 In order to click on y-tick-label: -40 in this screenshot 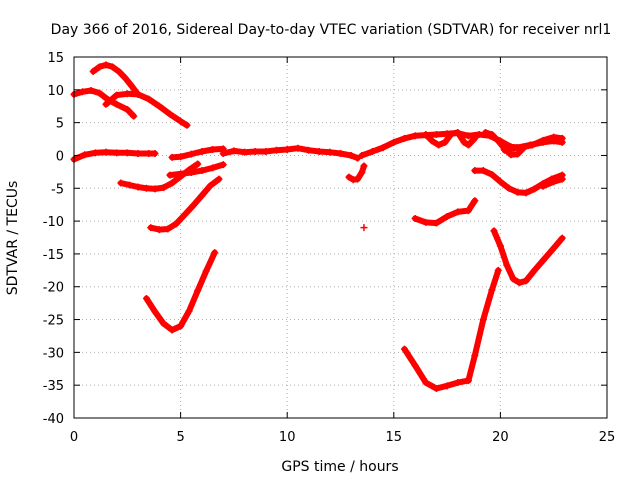, I will do `click(53, 419)`.